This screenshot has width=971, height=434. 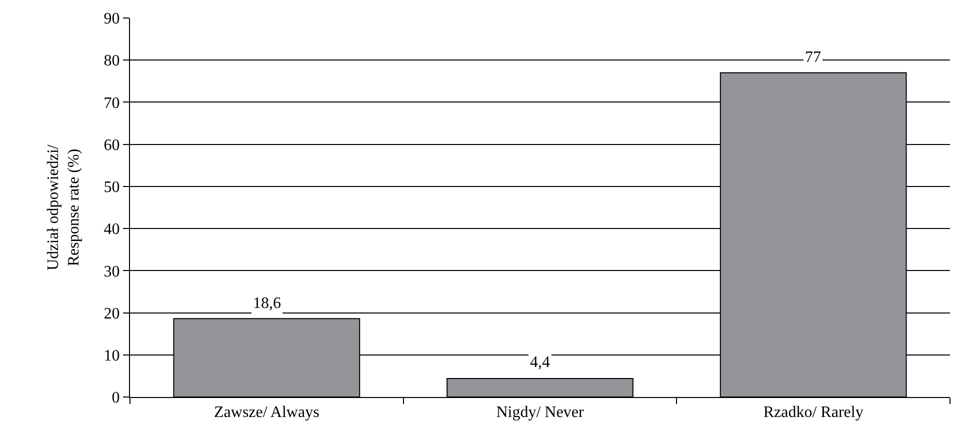 I want to click on y-tick-label: 90, so click(x=112, y=19).